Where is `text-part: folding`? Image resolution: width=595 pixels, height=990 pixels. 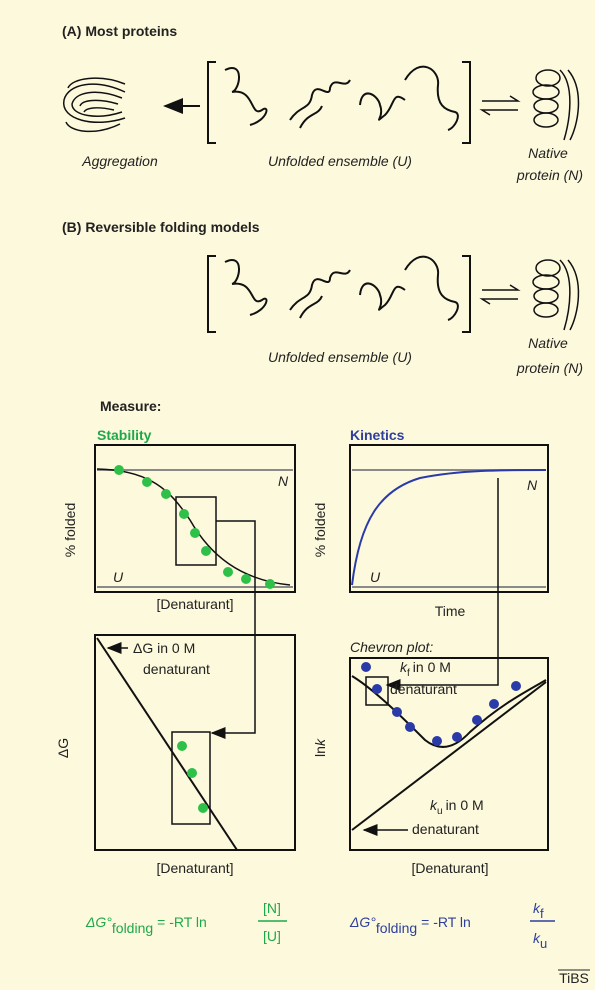 text-part: folding is located at coordinates (132, 928).